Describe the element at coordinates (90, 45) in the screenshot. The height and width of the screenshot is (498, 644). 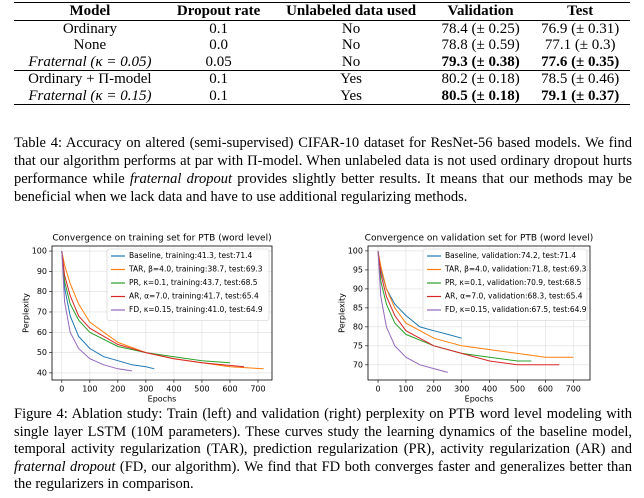
I see `cell: None` at that location.